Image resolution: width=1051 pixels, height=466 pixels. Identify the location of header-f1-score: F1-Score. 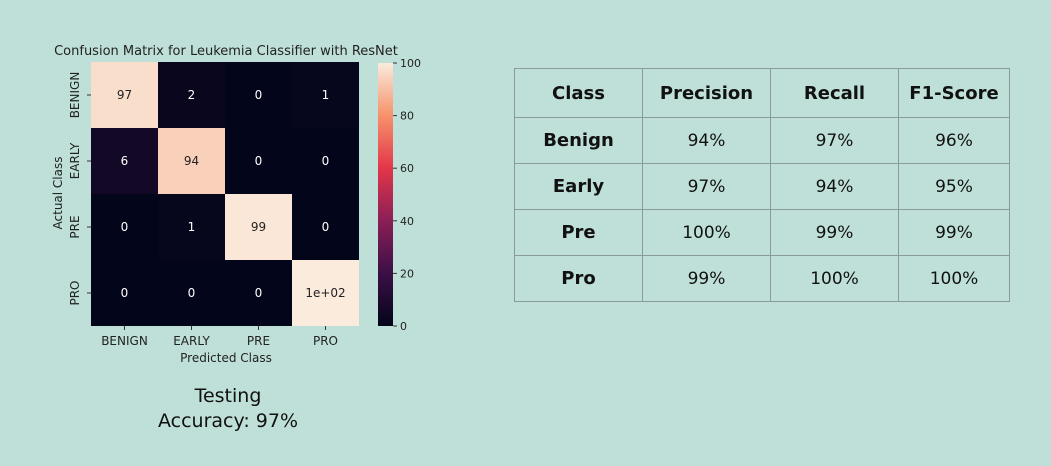
(954, 93).